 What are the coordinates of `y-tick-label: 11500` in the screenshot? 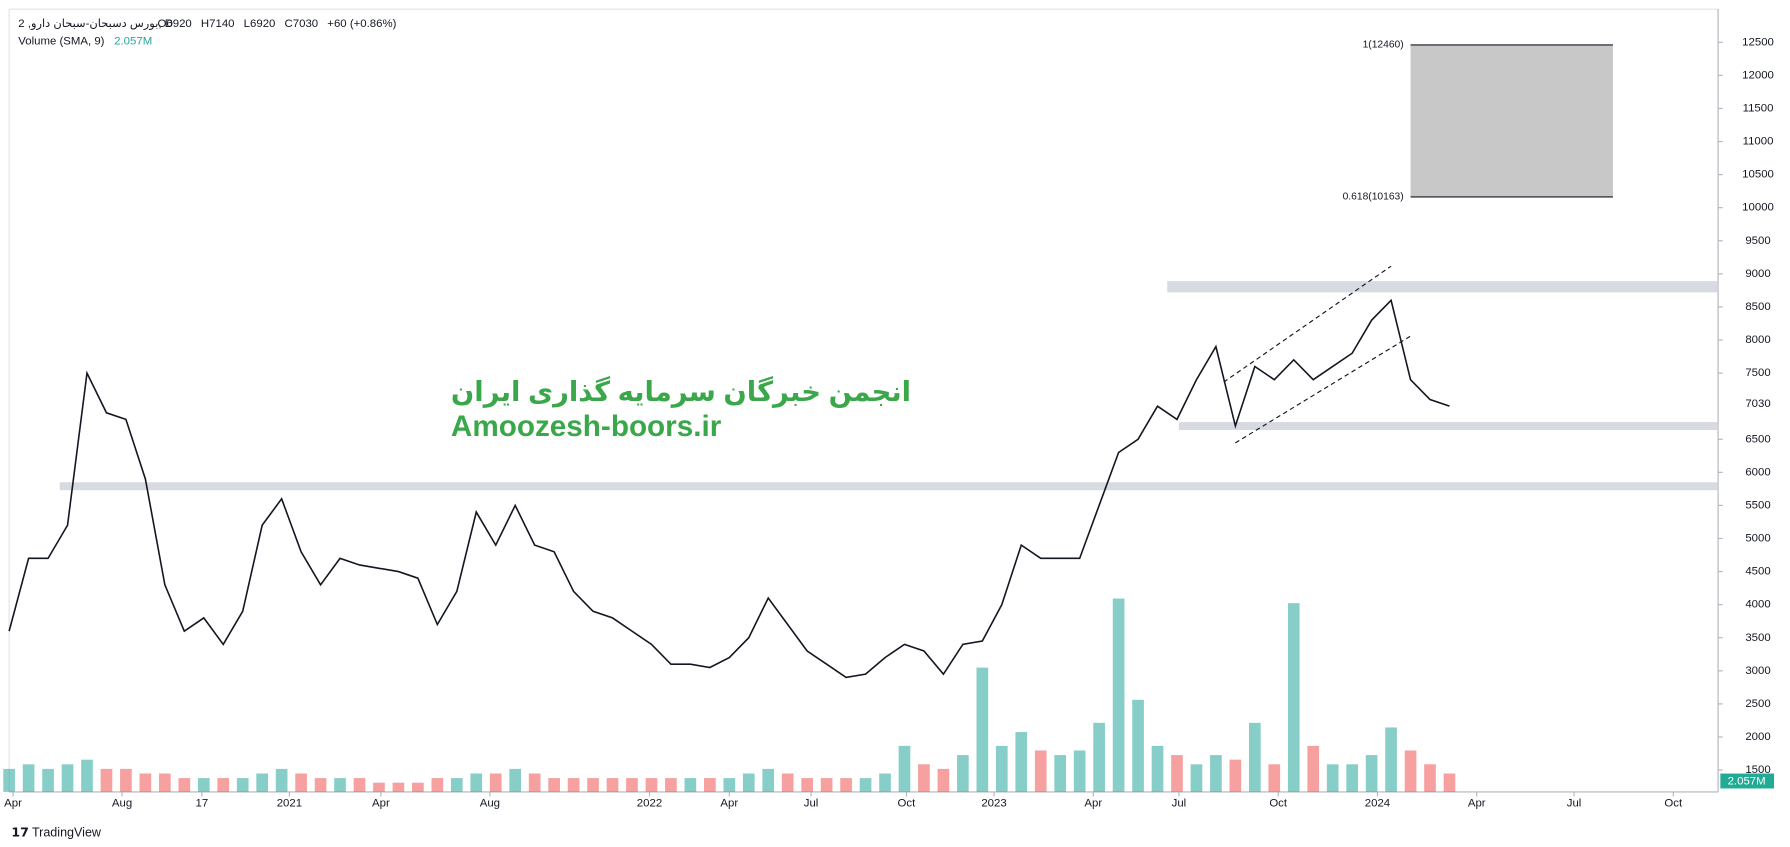 It's located at (1758, 108).